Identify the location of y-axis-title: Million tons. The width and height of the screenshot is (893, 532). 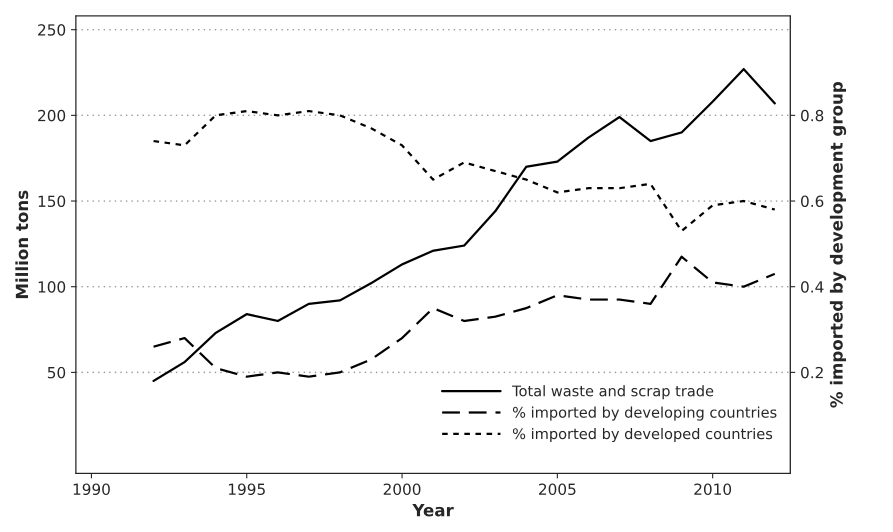
(21, 244).